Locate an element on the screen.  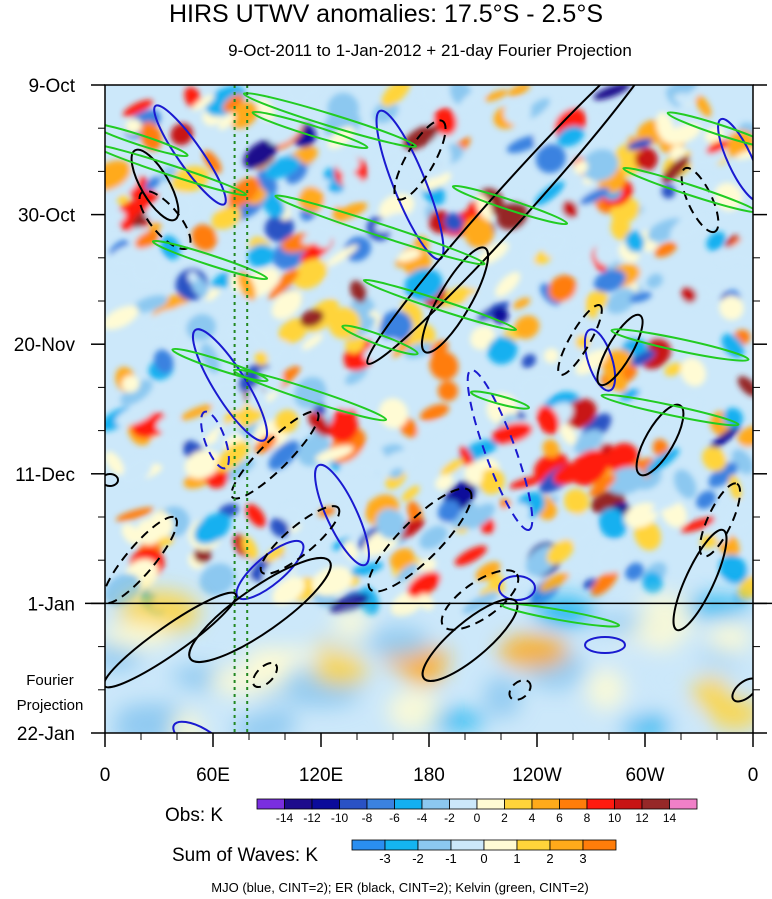
projection-label-1: Fourier is located at coordinates (50, 680).